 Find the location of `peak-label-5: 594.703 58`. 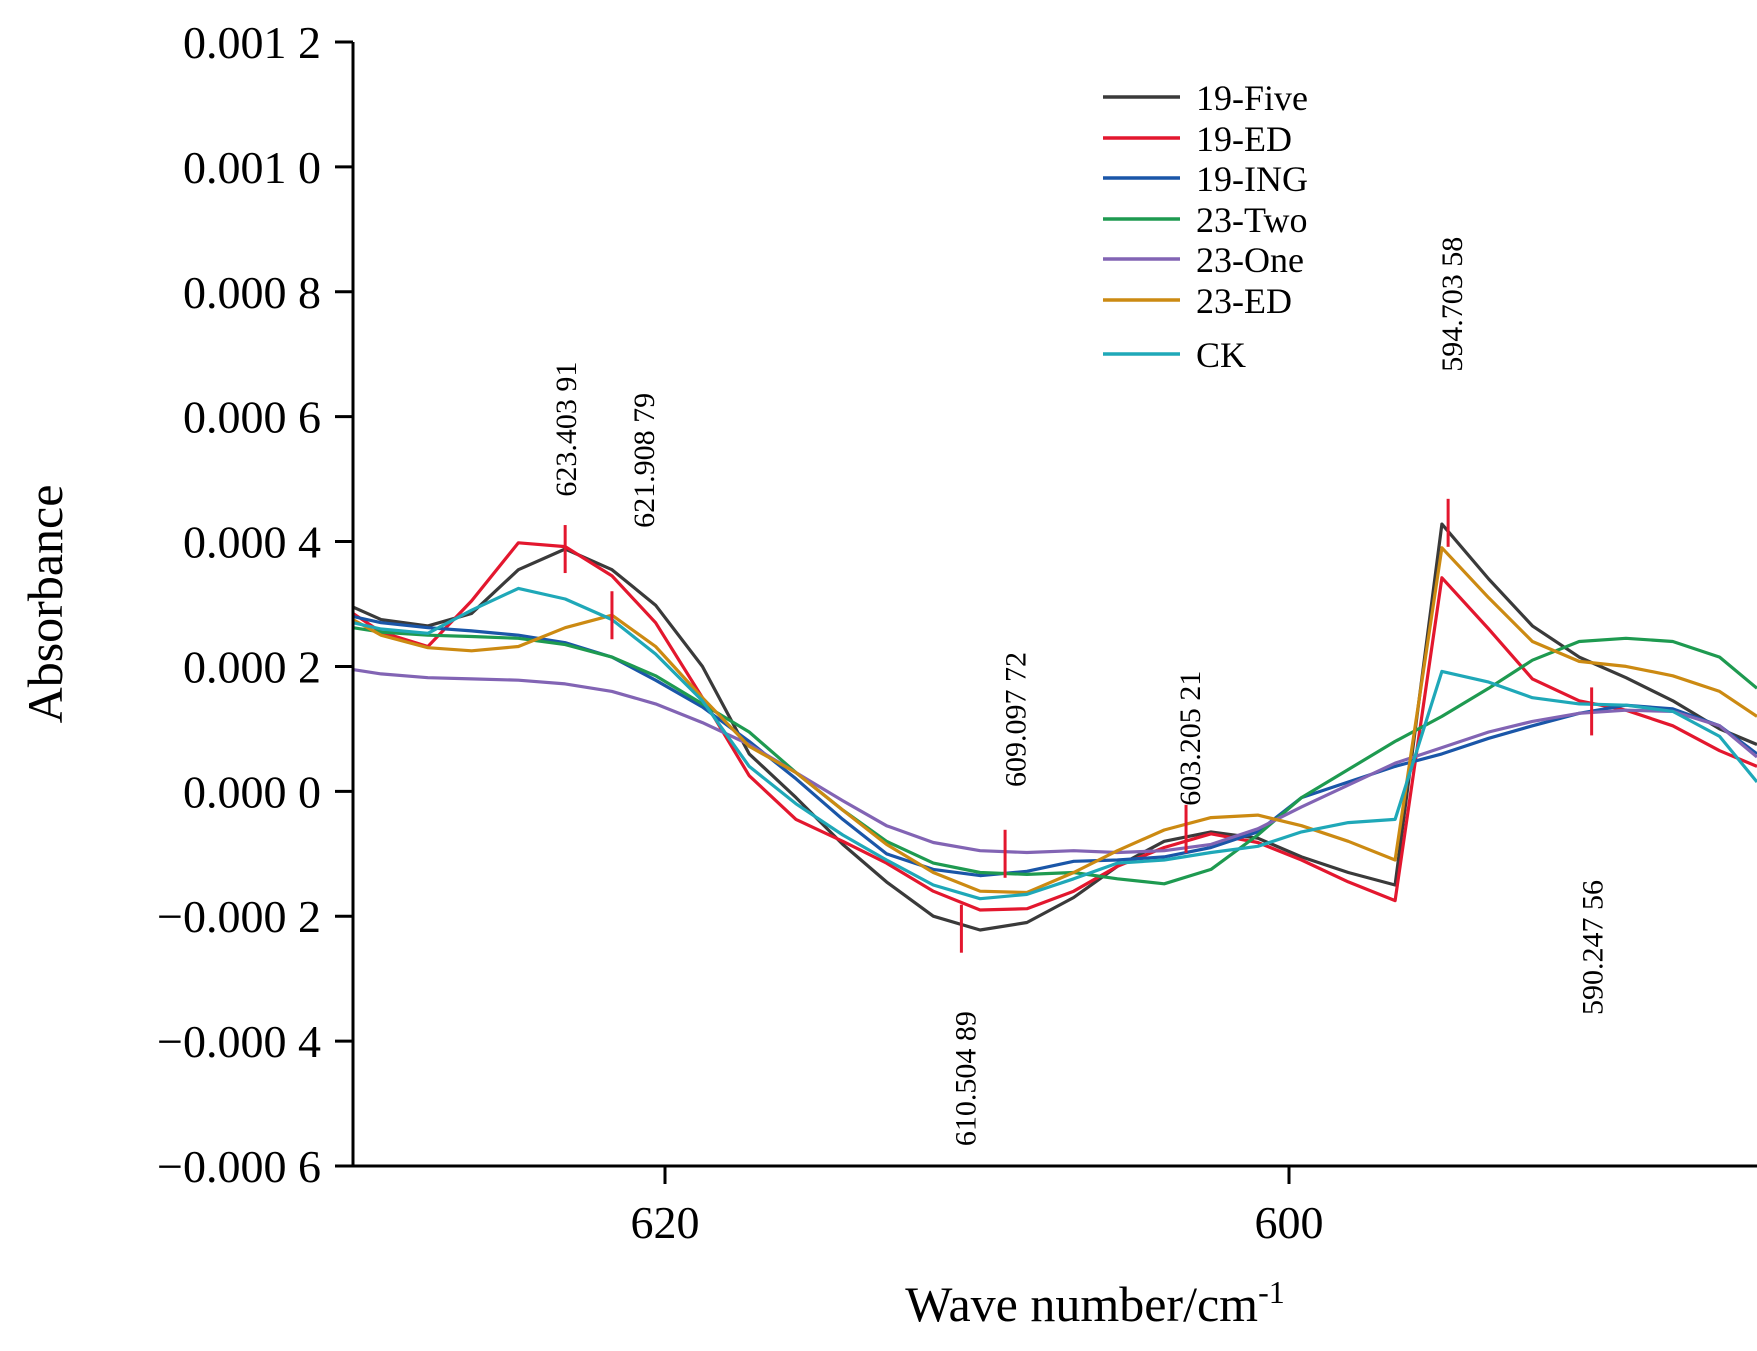

peak-label-5: 594.703 58 is located at coordinates (1452, 304).